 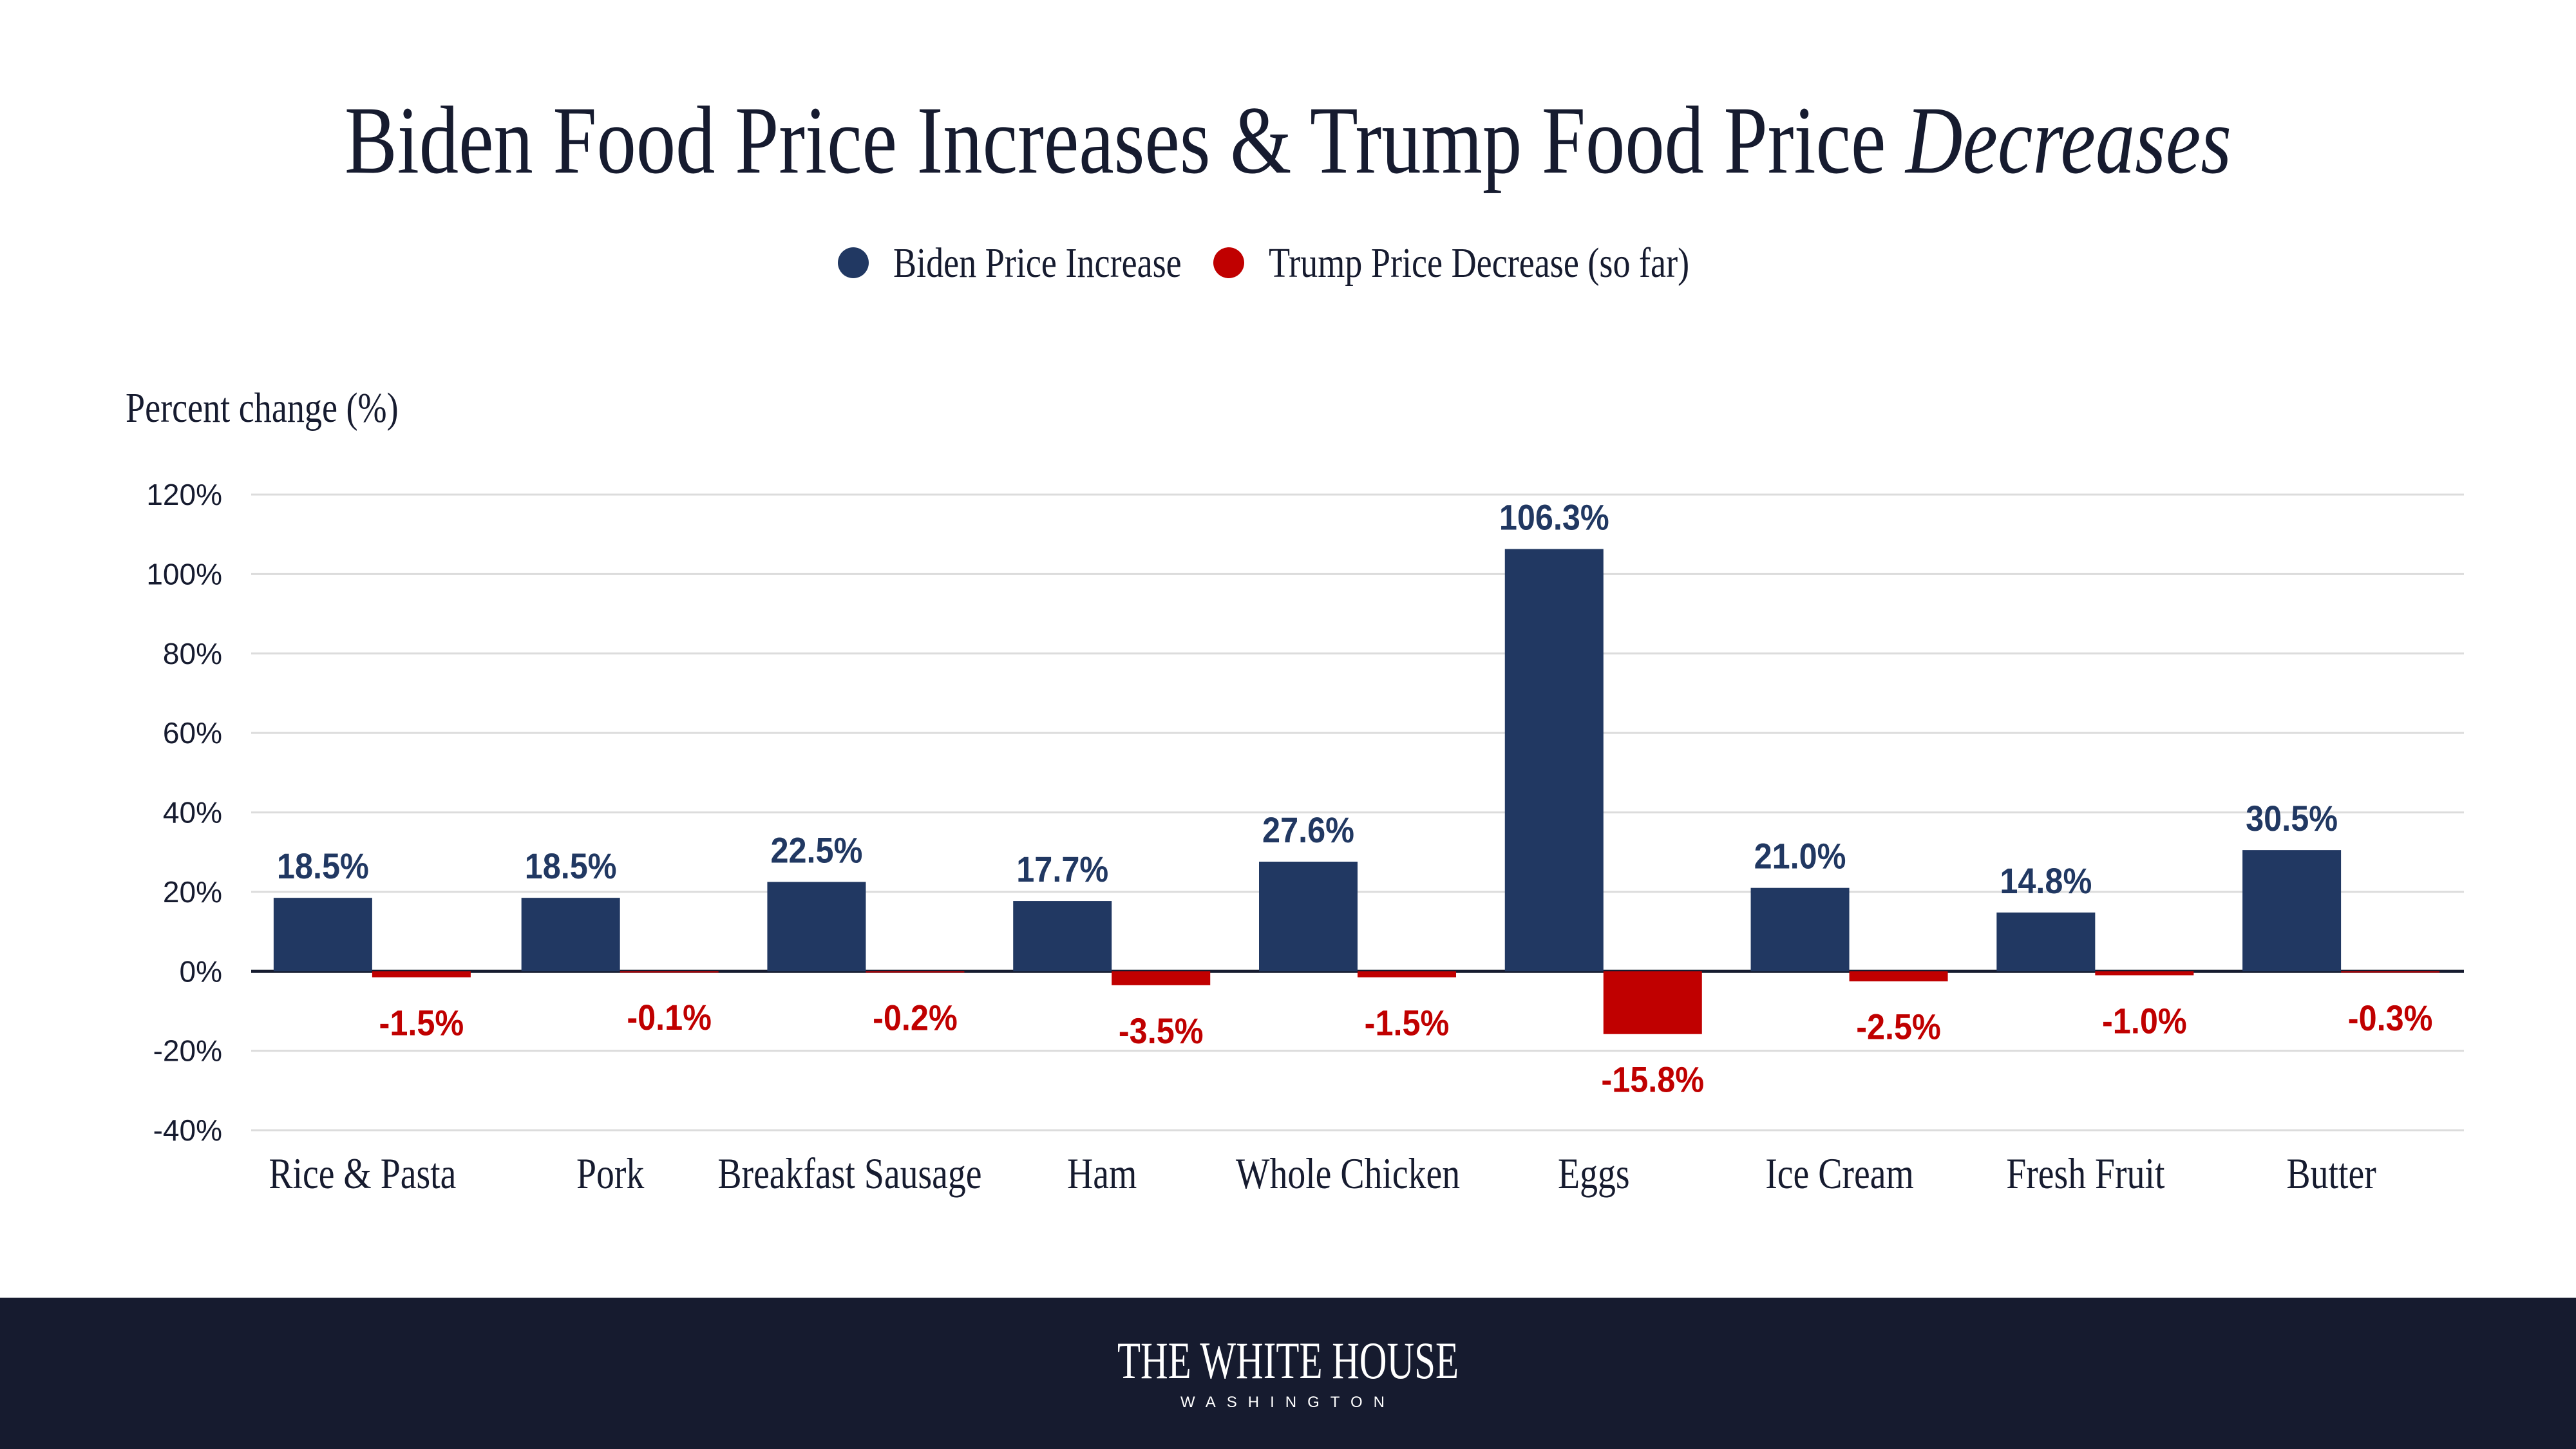 What do you see at coordinates (1594, 1174) in the screenshot?
I see `x-tick-label: Eggs` at bounding box center [1594, 1174].